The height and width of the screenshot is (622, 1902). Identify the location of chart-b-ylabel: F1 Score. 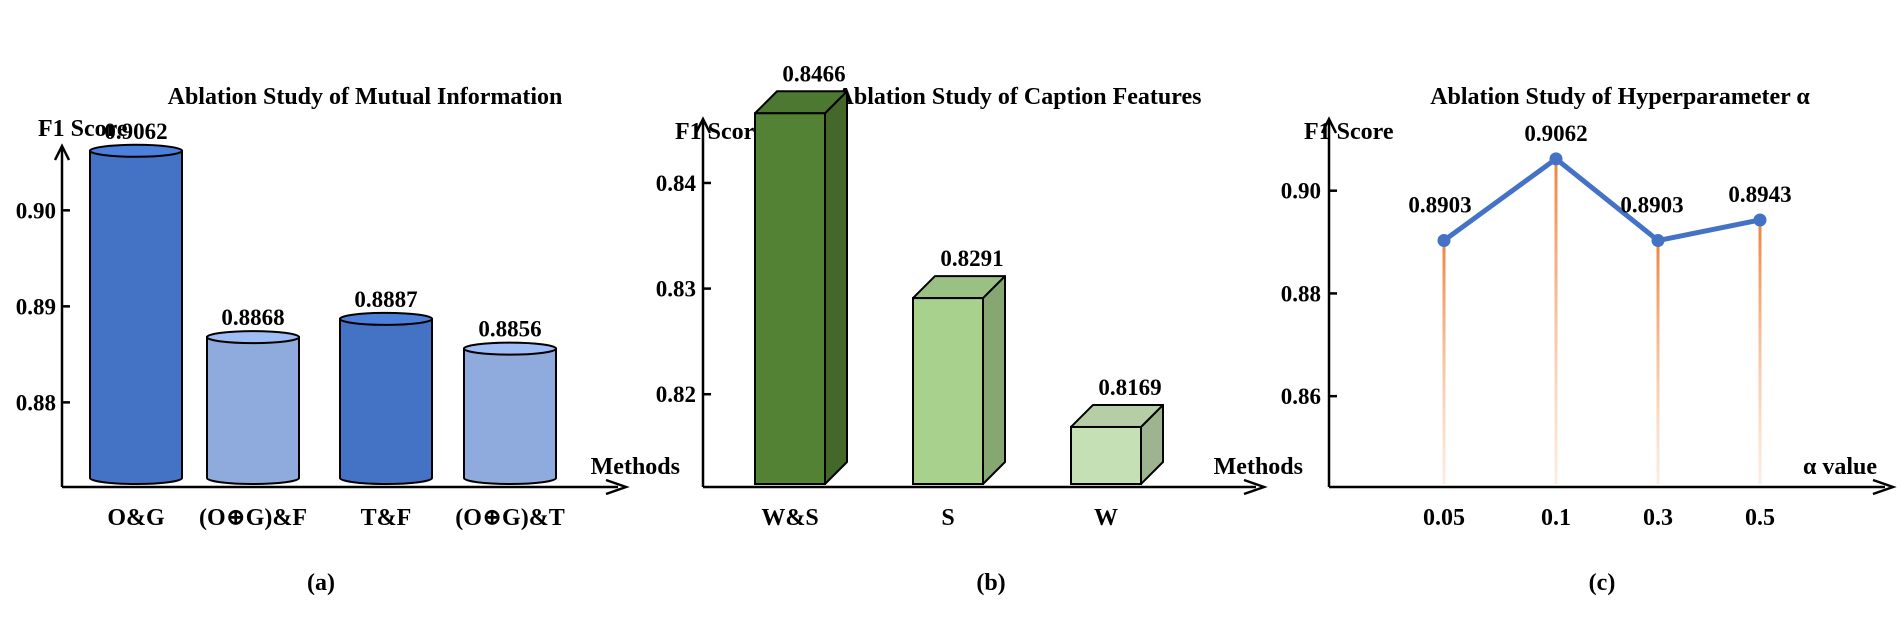
(720, 132).